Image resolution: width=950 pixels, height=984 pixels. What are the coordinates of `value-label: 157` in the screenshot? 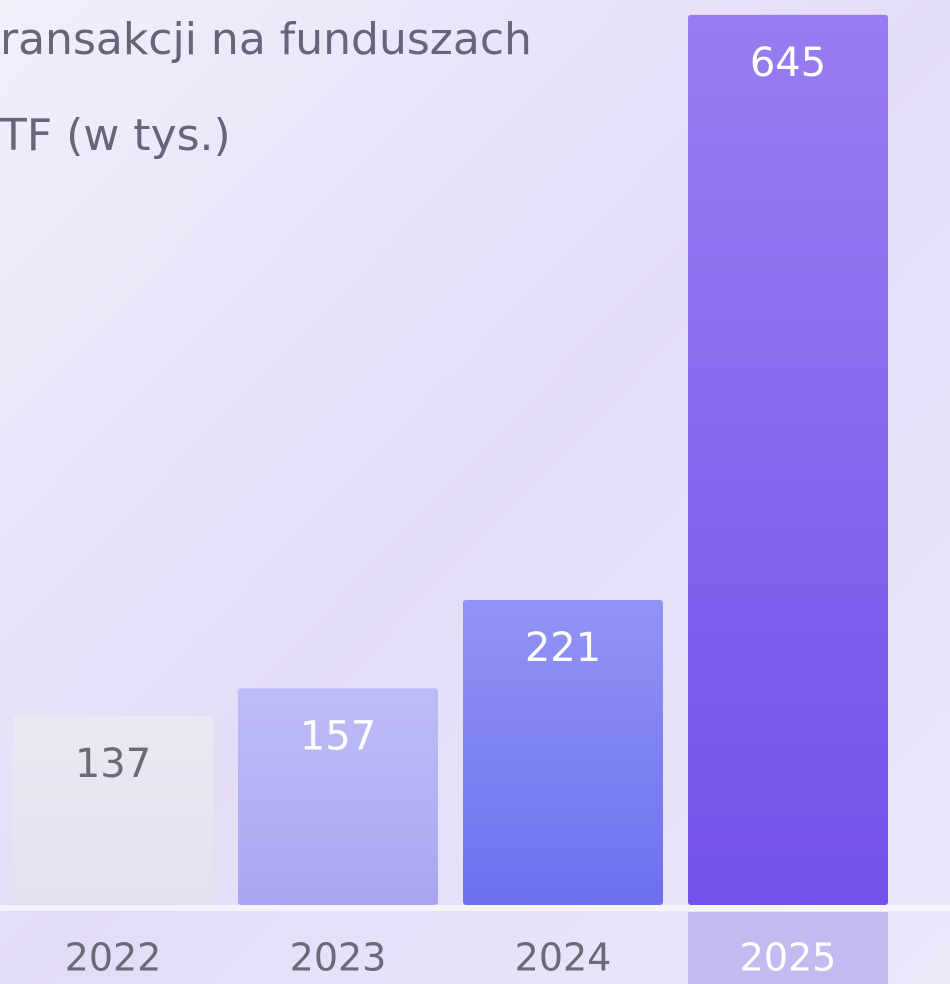 It's located at (338, 736).